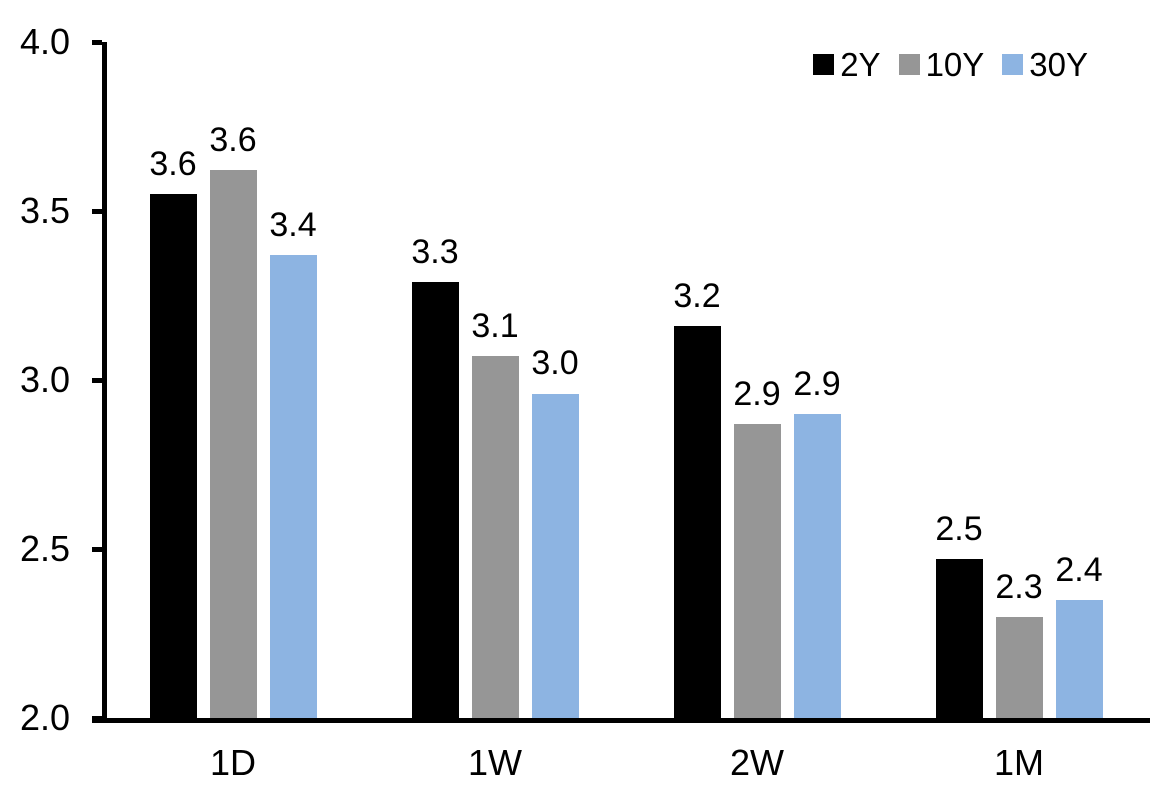 This screenshot has width=1152, height=795. Describe the element at coordinates (757, 570) in the screenshot. I see `bar-10y-2w` at that location.